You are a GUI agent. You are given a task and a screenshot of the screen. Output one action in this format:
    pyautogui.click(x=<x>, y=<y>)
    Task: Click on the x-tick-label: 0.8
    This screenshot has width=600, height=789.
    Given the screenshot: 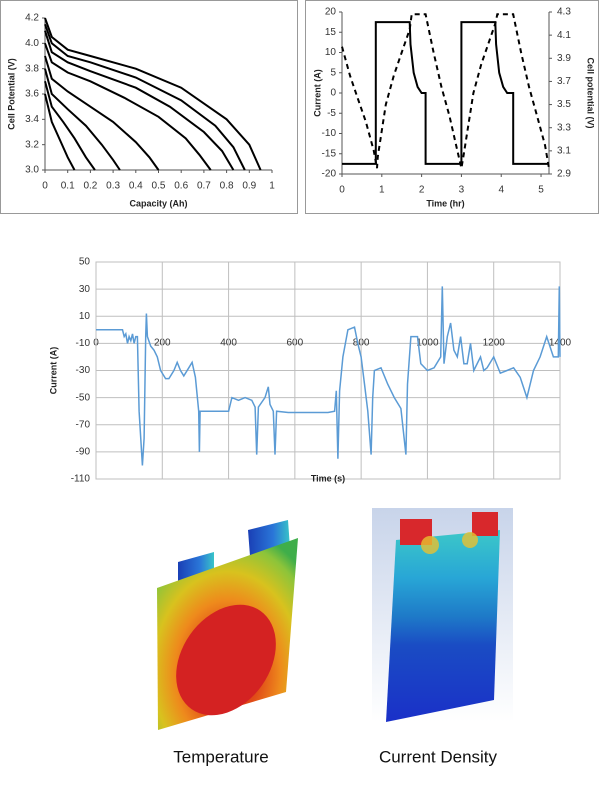 What is the action you would take?
    pyautogui.click(x=227, y=186)
    